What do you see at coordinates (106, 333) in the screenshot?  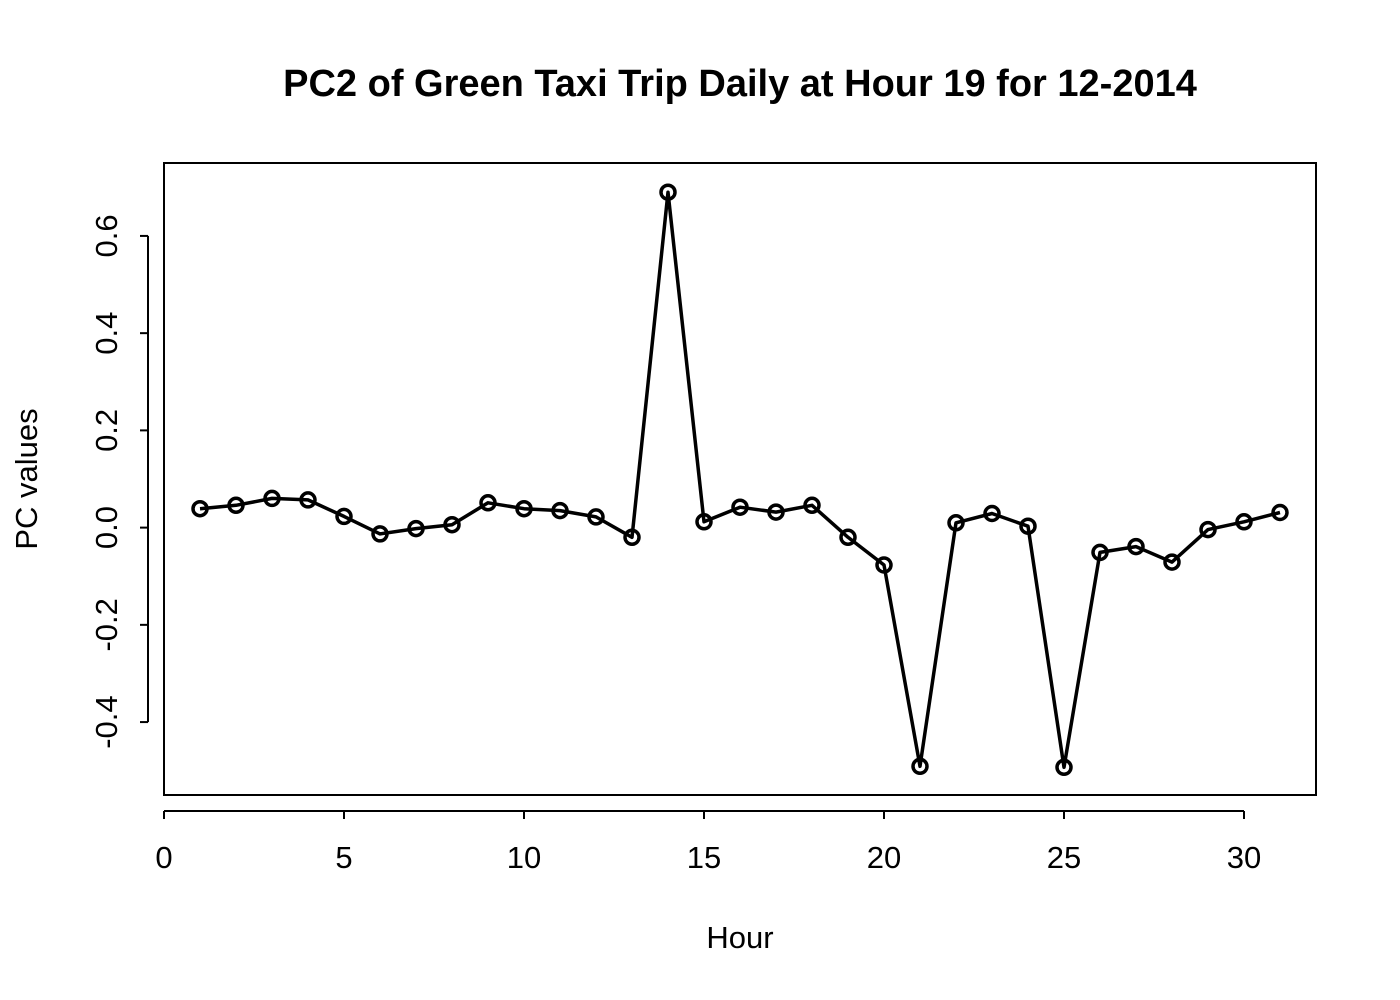 I see `y-tick-label: 0.4` at bounding box center [106, 333].